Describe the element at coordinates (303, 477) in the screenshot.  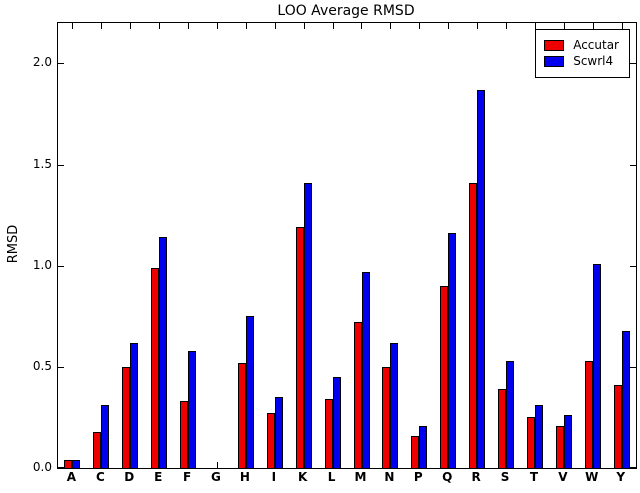
I see `x-tick-label-K: K` at that location.